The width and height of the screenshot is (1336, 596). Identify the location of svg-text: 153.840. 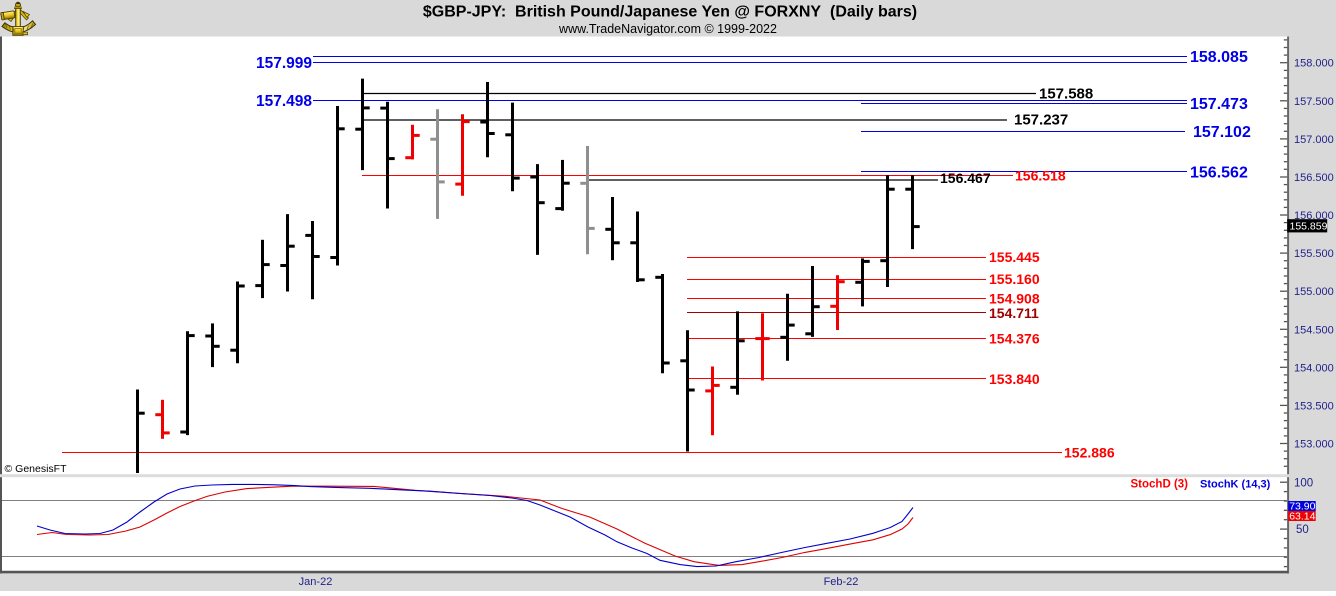
(1014, 379).